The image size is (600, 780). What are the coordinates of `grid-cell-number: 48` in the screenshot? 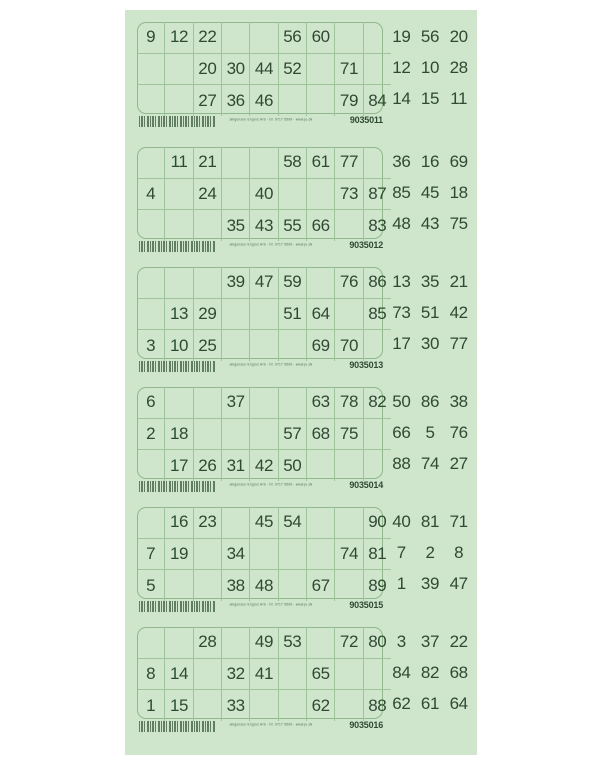 It's located at (264, 585).